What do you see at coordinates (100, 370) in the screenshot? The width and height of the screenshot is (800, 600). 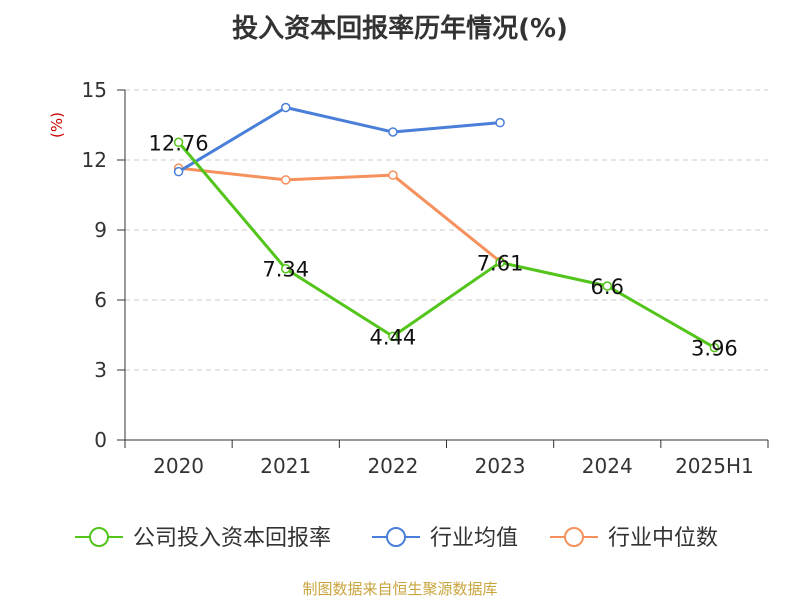 I see `y-tick-label: 3` at bounding box center [100, 370].